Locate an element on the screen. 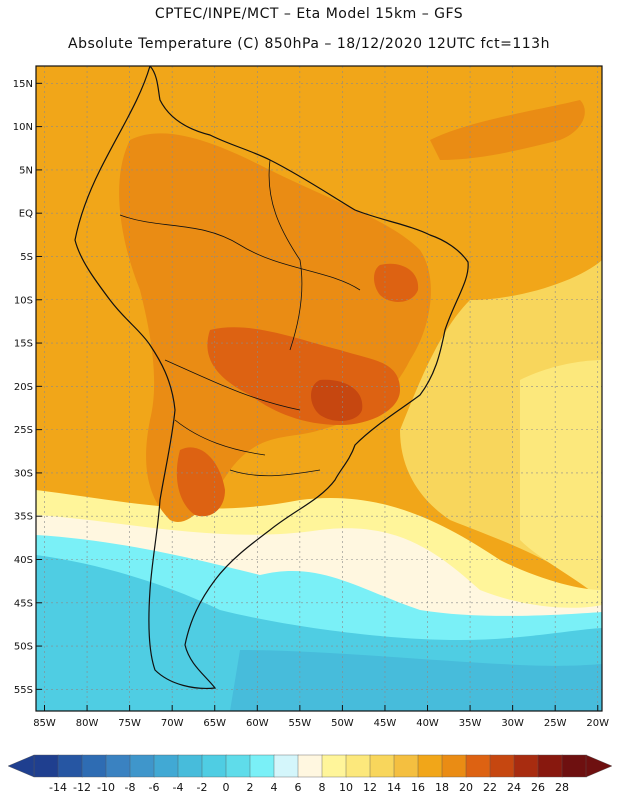 Image resolution: width=618 pixels, height=800 pixels. lat-label: 45S is located at coordinates (23, 603).